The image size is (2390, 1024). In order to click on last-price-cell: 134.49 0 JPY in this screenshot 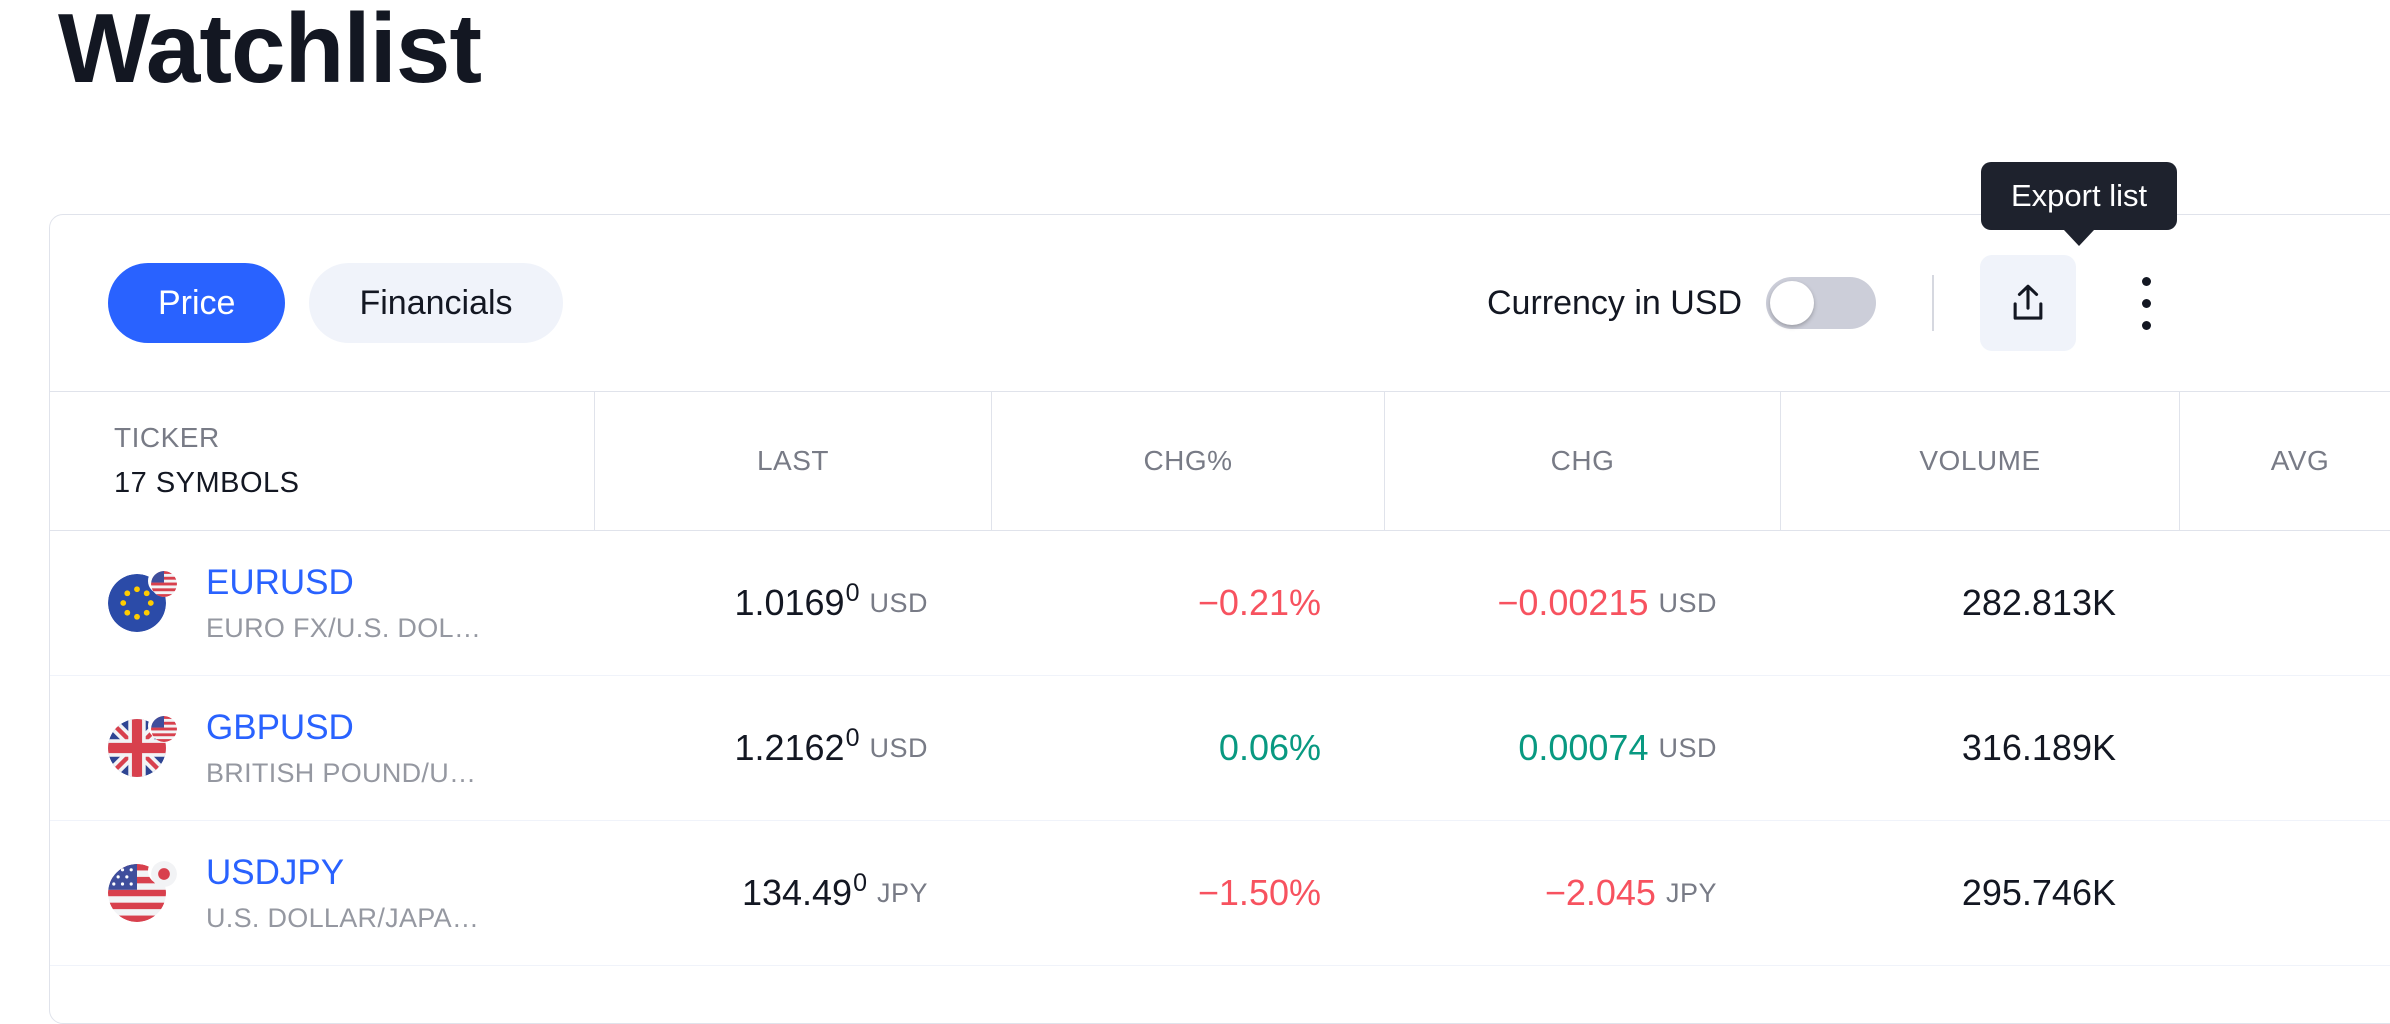, I will do `click(793, 893)`.